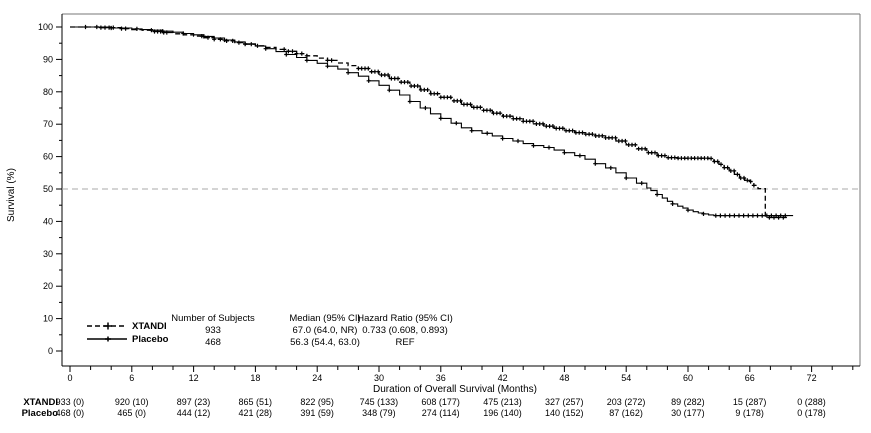  I want to click on legend-label-xtandi: XTANDI, so click(149, 326).